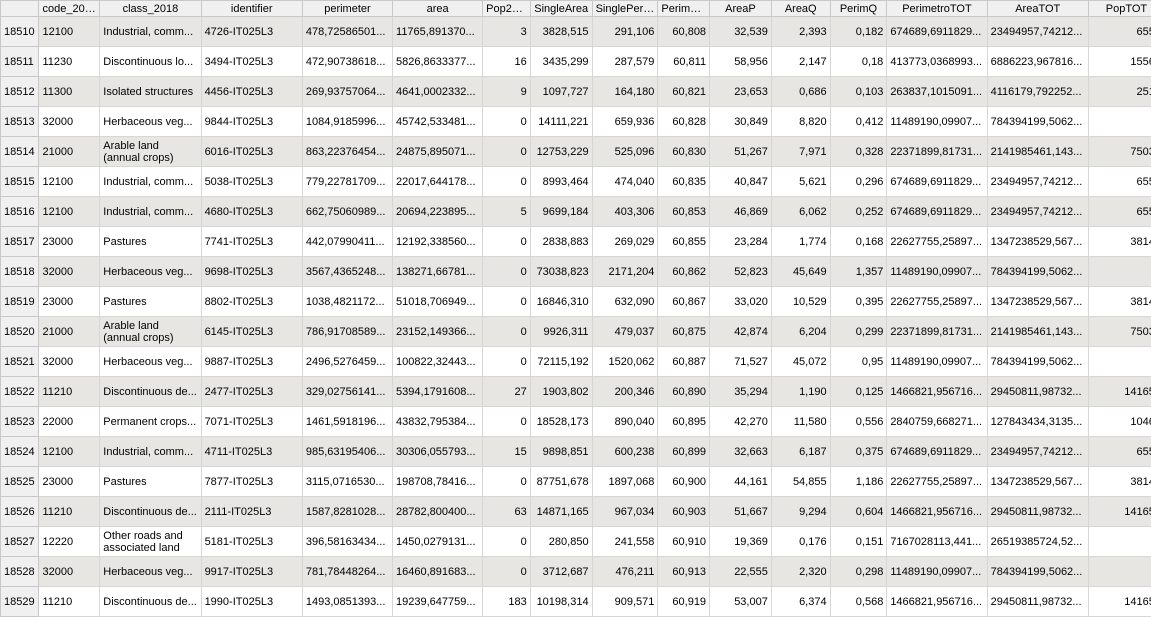 This screenshot has width=1151, height=617. What do you see at coordinates (625, 302) in the screenshot?
I see `cell-singleperim: 632,090` at bounding box center [625, 302].